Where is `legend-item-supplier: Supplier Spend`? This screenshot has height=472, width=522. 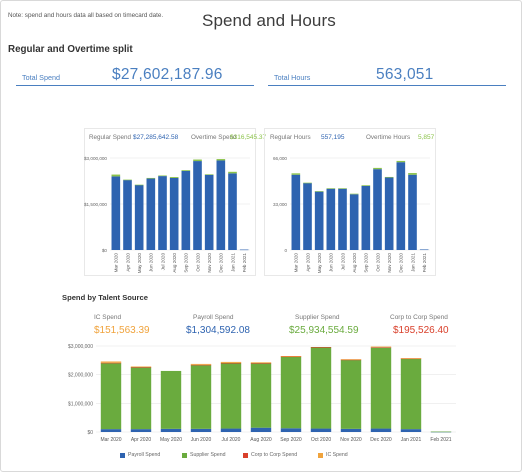
legend-item-supplier: Supplier Spend is located at coordinates (203, 455).